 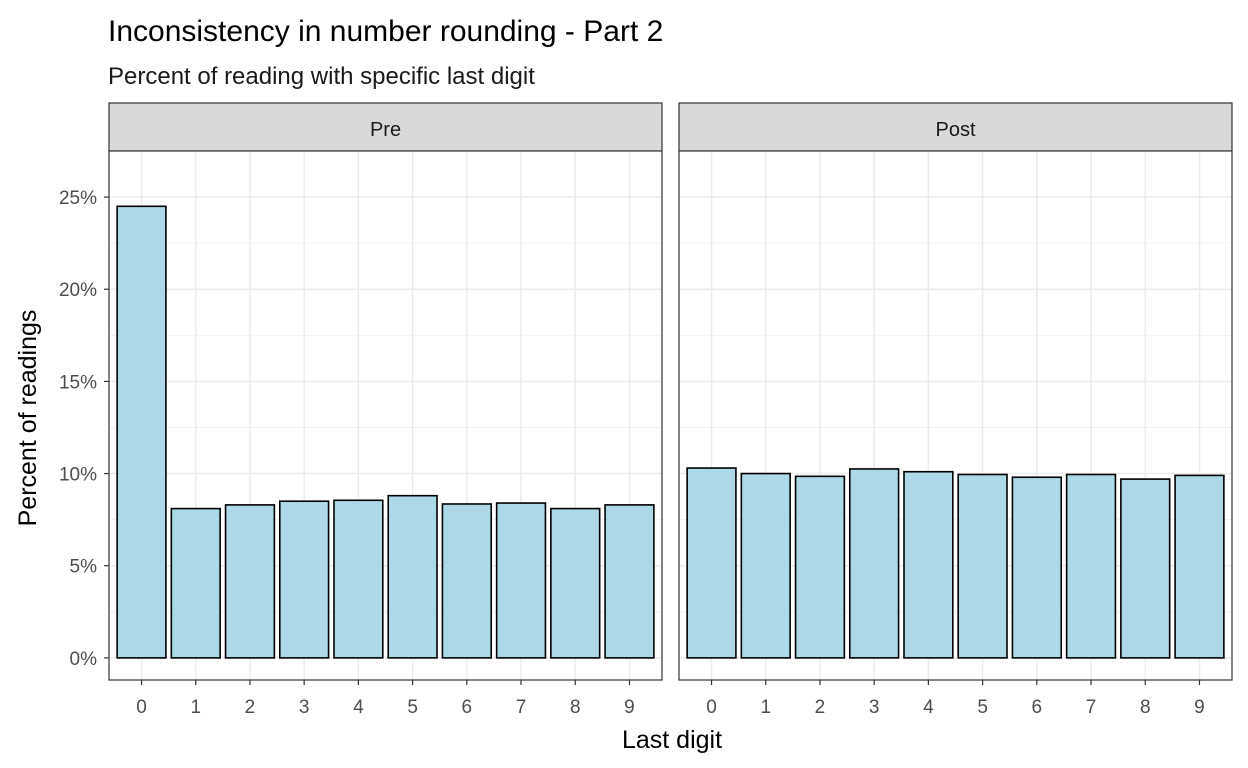 I want to click on y-tick-label: 20%, so click(x=78, y=290).